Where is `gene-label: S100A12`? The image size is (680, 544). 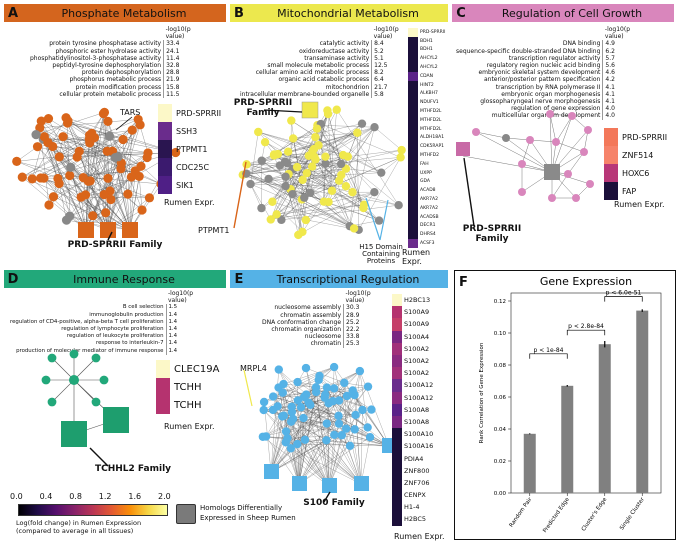
gene-label: S100A12 is located at coordinates (419, 385).